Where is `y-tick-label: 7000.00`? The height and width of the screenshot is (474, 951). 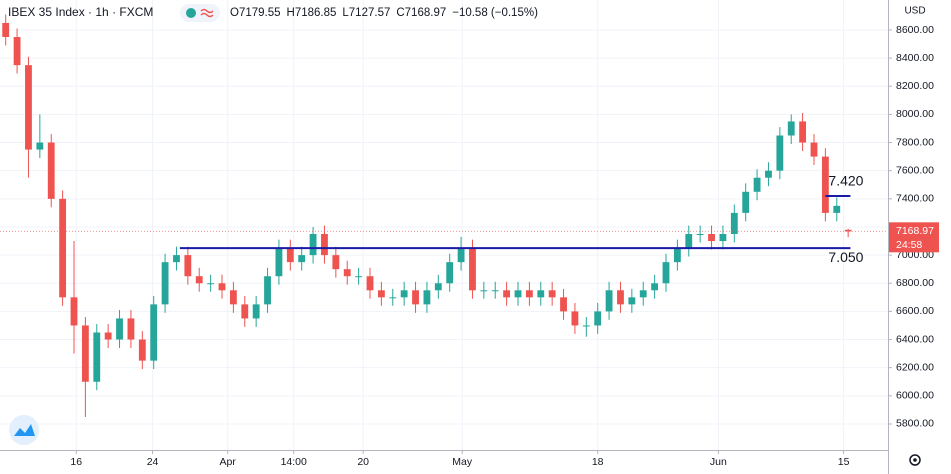
y-tick-label: 7000.00 is located at coordinates (915, 255).